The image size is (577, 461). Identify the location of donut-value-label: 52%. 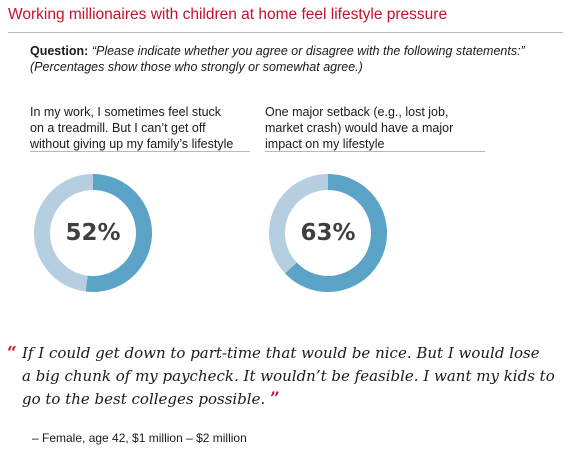
(93, 233).